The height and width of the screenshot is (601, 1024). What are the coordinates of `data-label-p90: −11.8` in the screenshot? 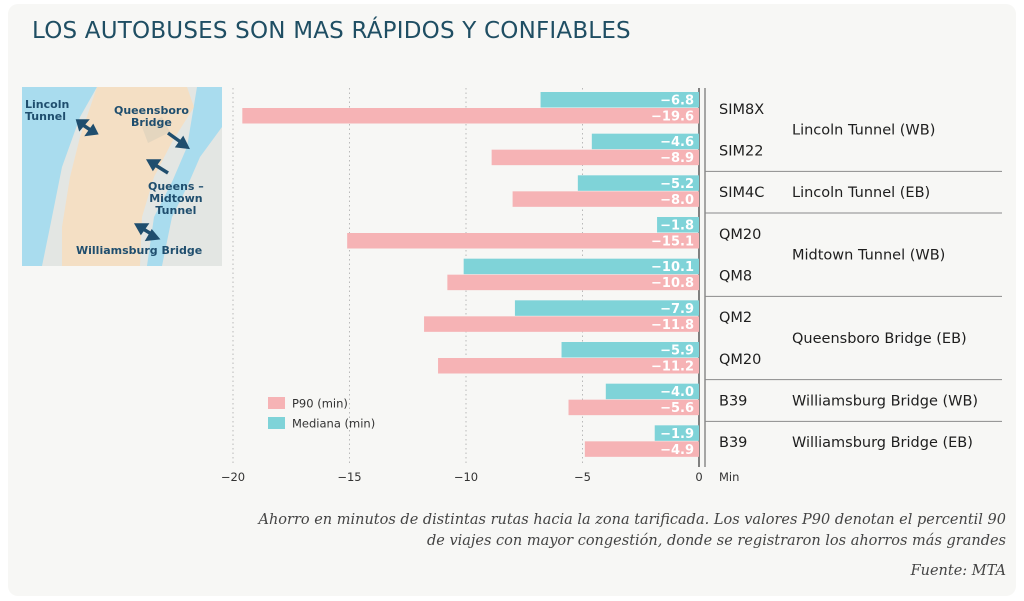 It's located at (672, 325).